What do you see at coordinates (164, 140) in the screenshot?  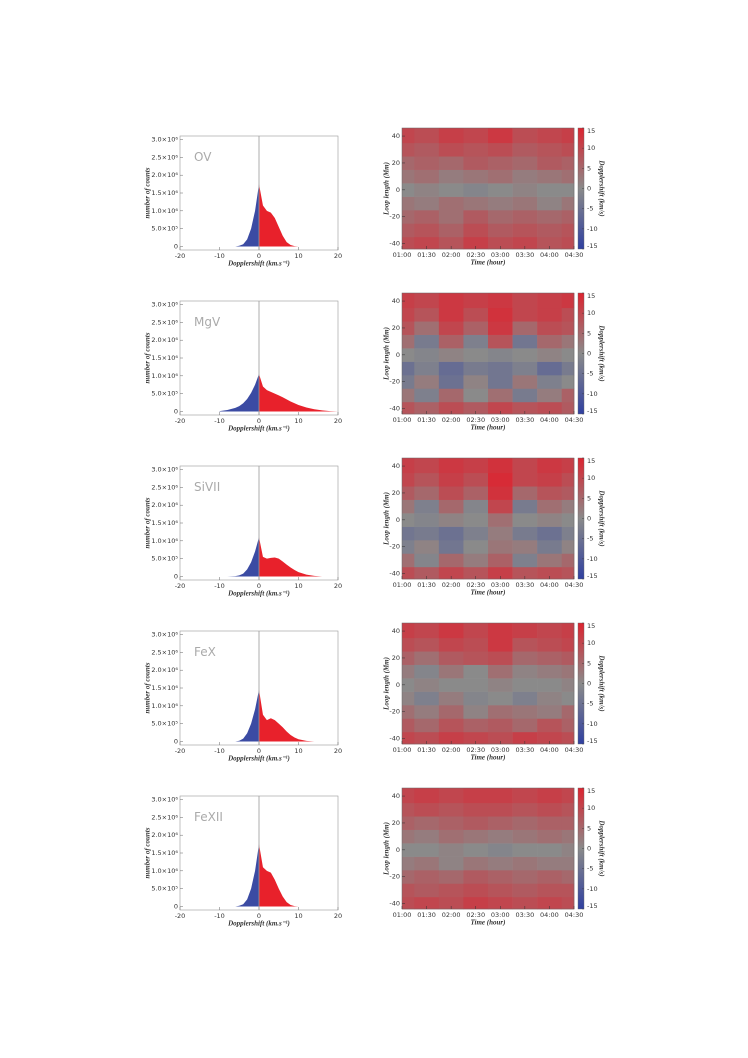 I see `y-tick-label: 3.0×10⁶` at bounding box center [164, 140].